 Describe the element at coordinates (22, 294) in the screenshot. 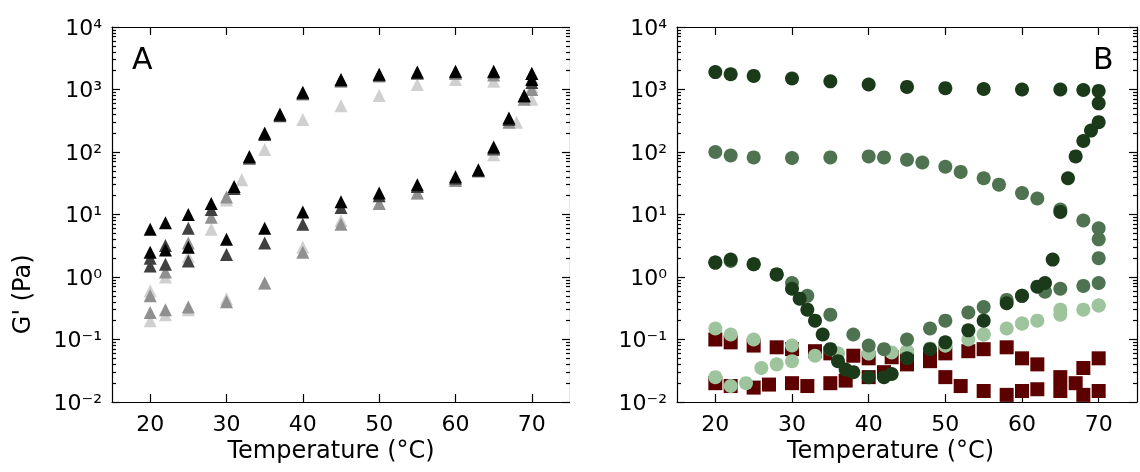

I see `y-axis-title: G' (Pa)` at that location.